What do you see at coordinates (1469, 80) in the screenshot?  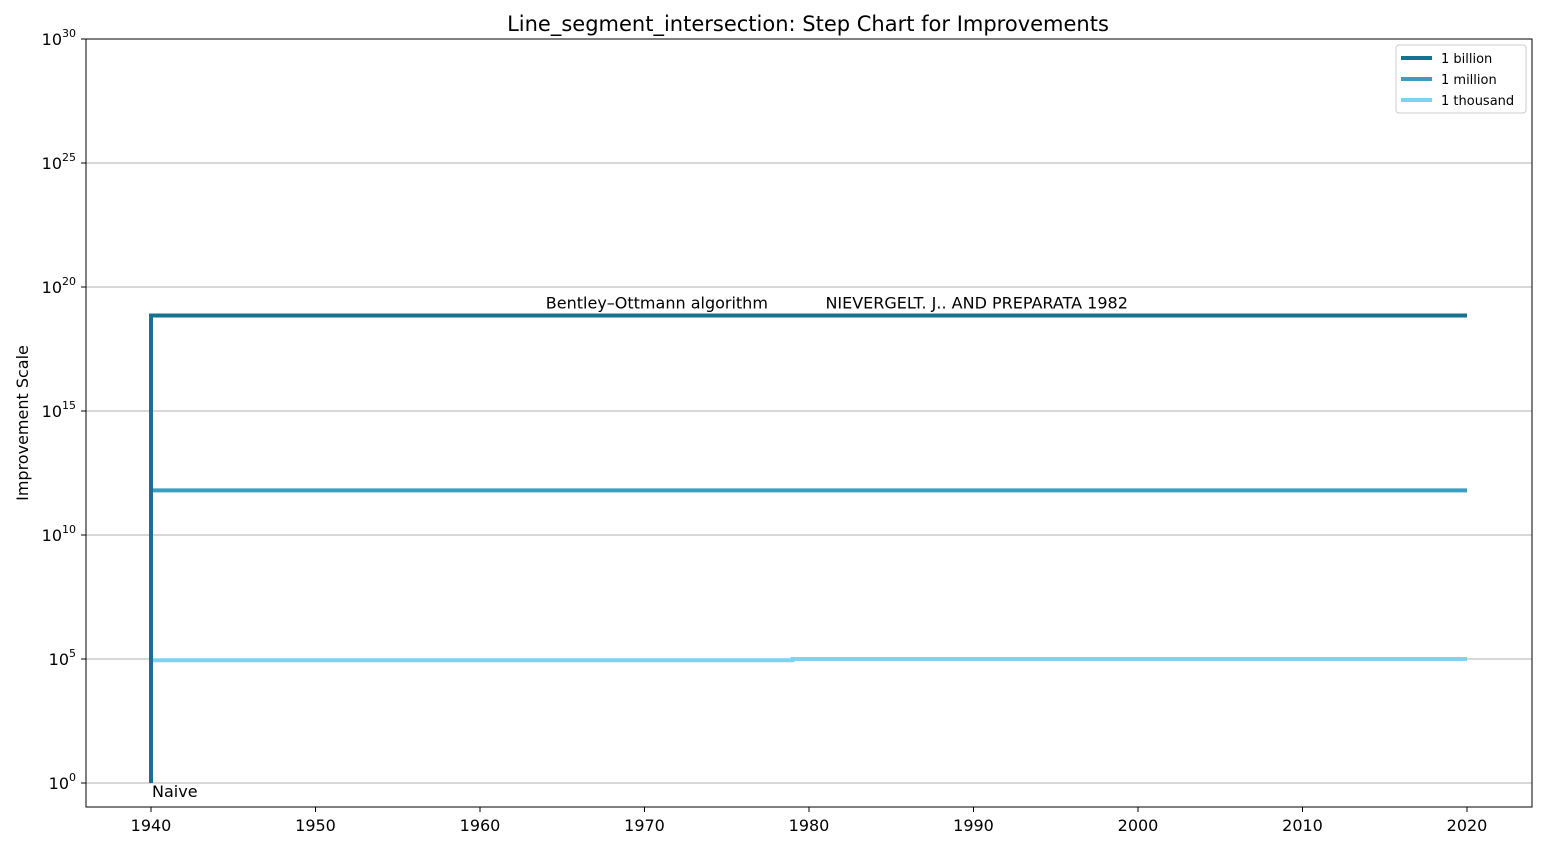 I see `legend-label: 1 million` at bounding box center [1469, 80].